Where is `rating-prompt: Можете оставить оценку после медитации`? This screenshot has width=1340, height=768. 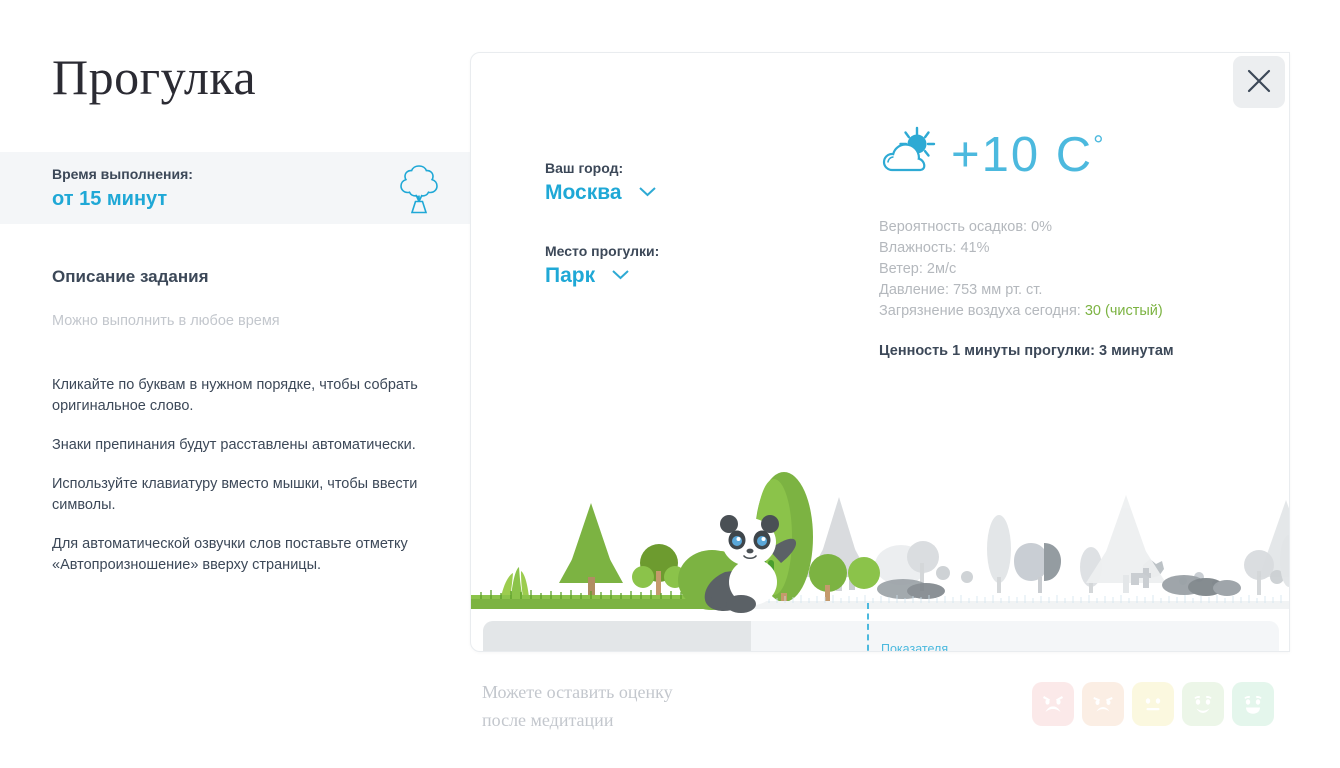 rating-prompt: Можете оставить оценку после медитации is located at coordinates (577, 706).